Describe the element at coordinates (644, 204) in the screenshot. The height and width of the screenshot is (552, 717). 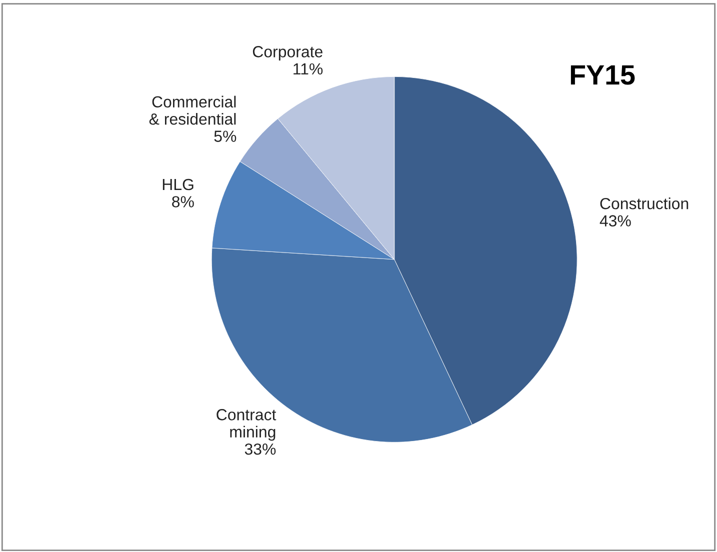
I see `slice-label: Construction` at that location.